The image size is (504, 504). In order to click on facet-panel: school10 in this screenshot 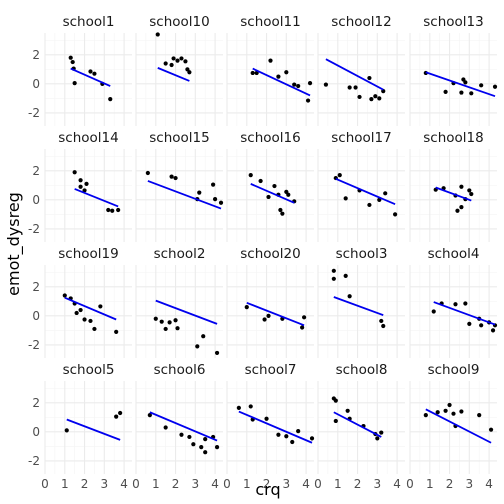, I will do `click(179, 70)`.